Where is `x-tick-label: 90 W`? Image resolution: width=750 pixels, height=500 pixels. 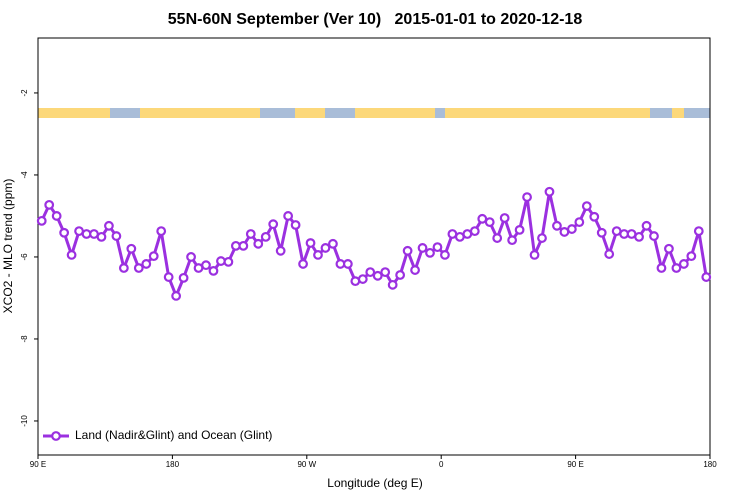 x-tick-label: 90 W is located at coordinates (306, 464).